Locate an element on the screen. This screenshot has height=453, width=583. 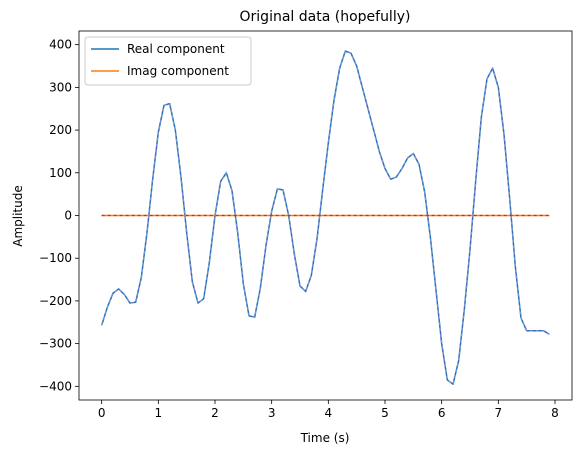
x-tick-label: 0 is located at coordinates (102, 413).